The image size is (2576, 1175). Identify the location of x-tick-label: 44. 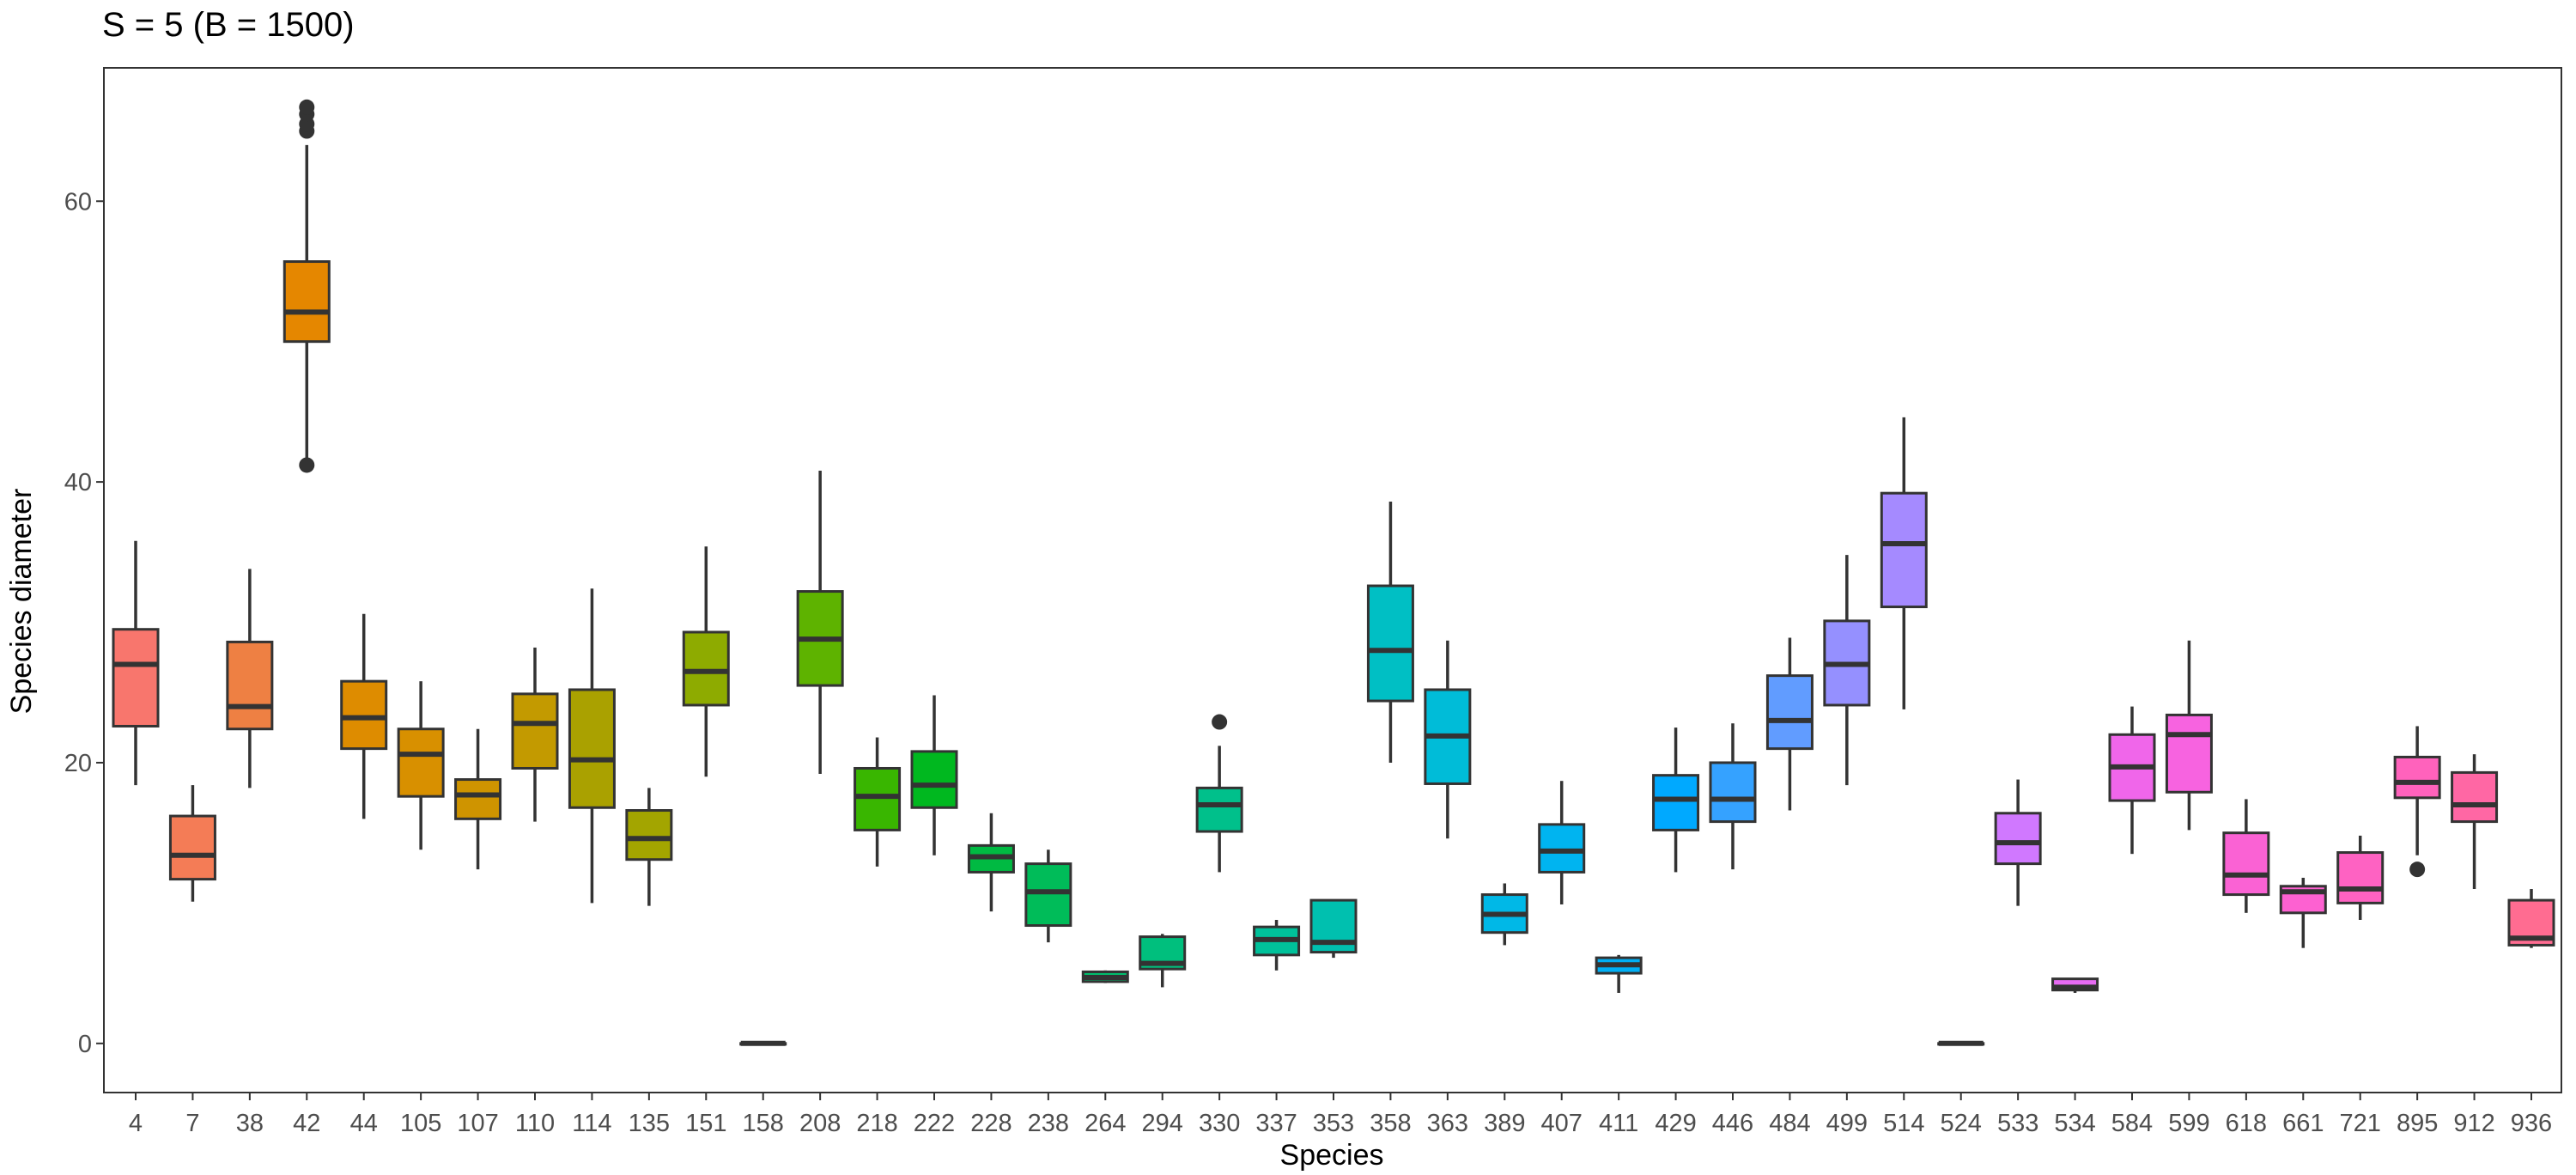
(364, 1123).